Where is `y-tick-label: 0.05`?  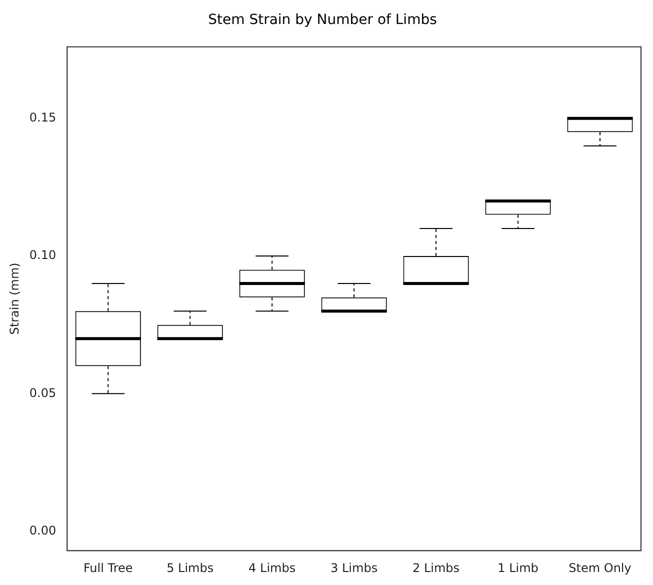
y-tick-label: 0.05 is located at coordinates (42, 393).